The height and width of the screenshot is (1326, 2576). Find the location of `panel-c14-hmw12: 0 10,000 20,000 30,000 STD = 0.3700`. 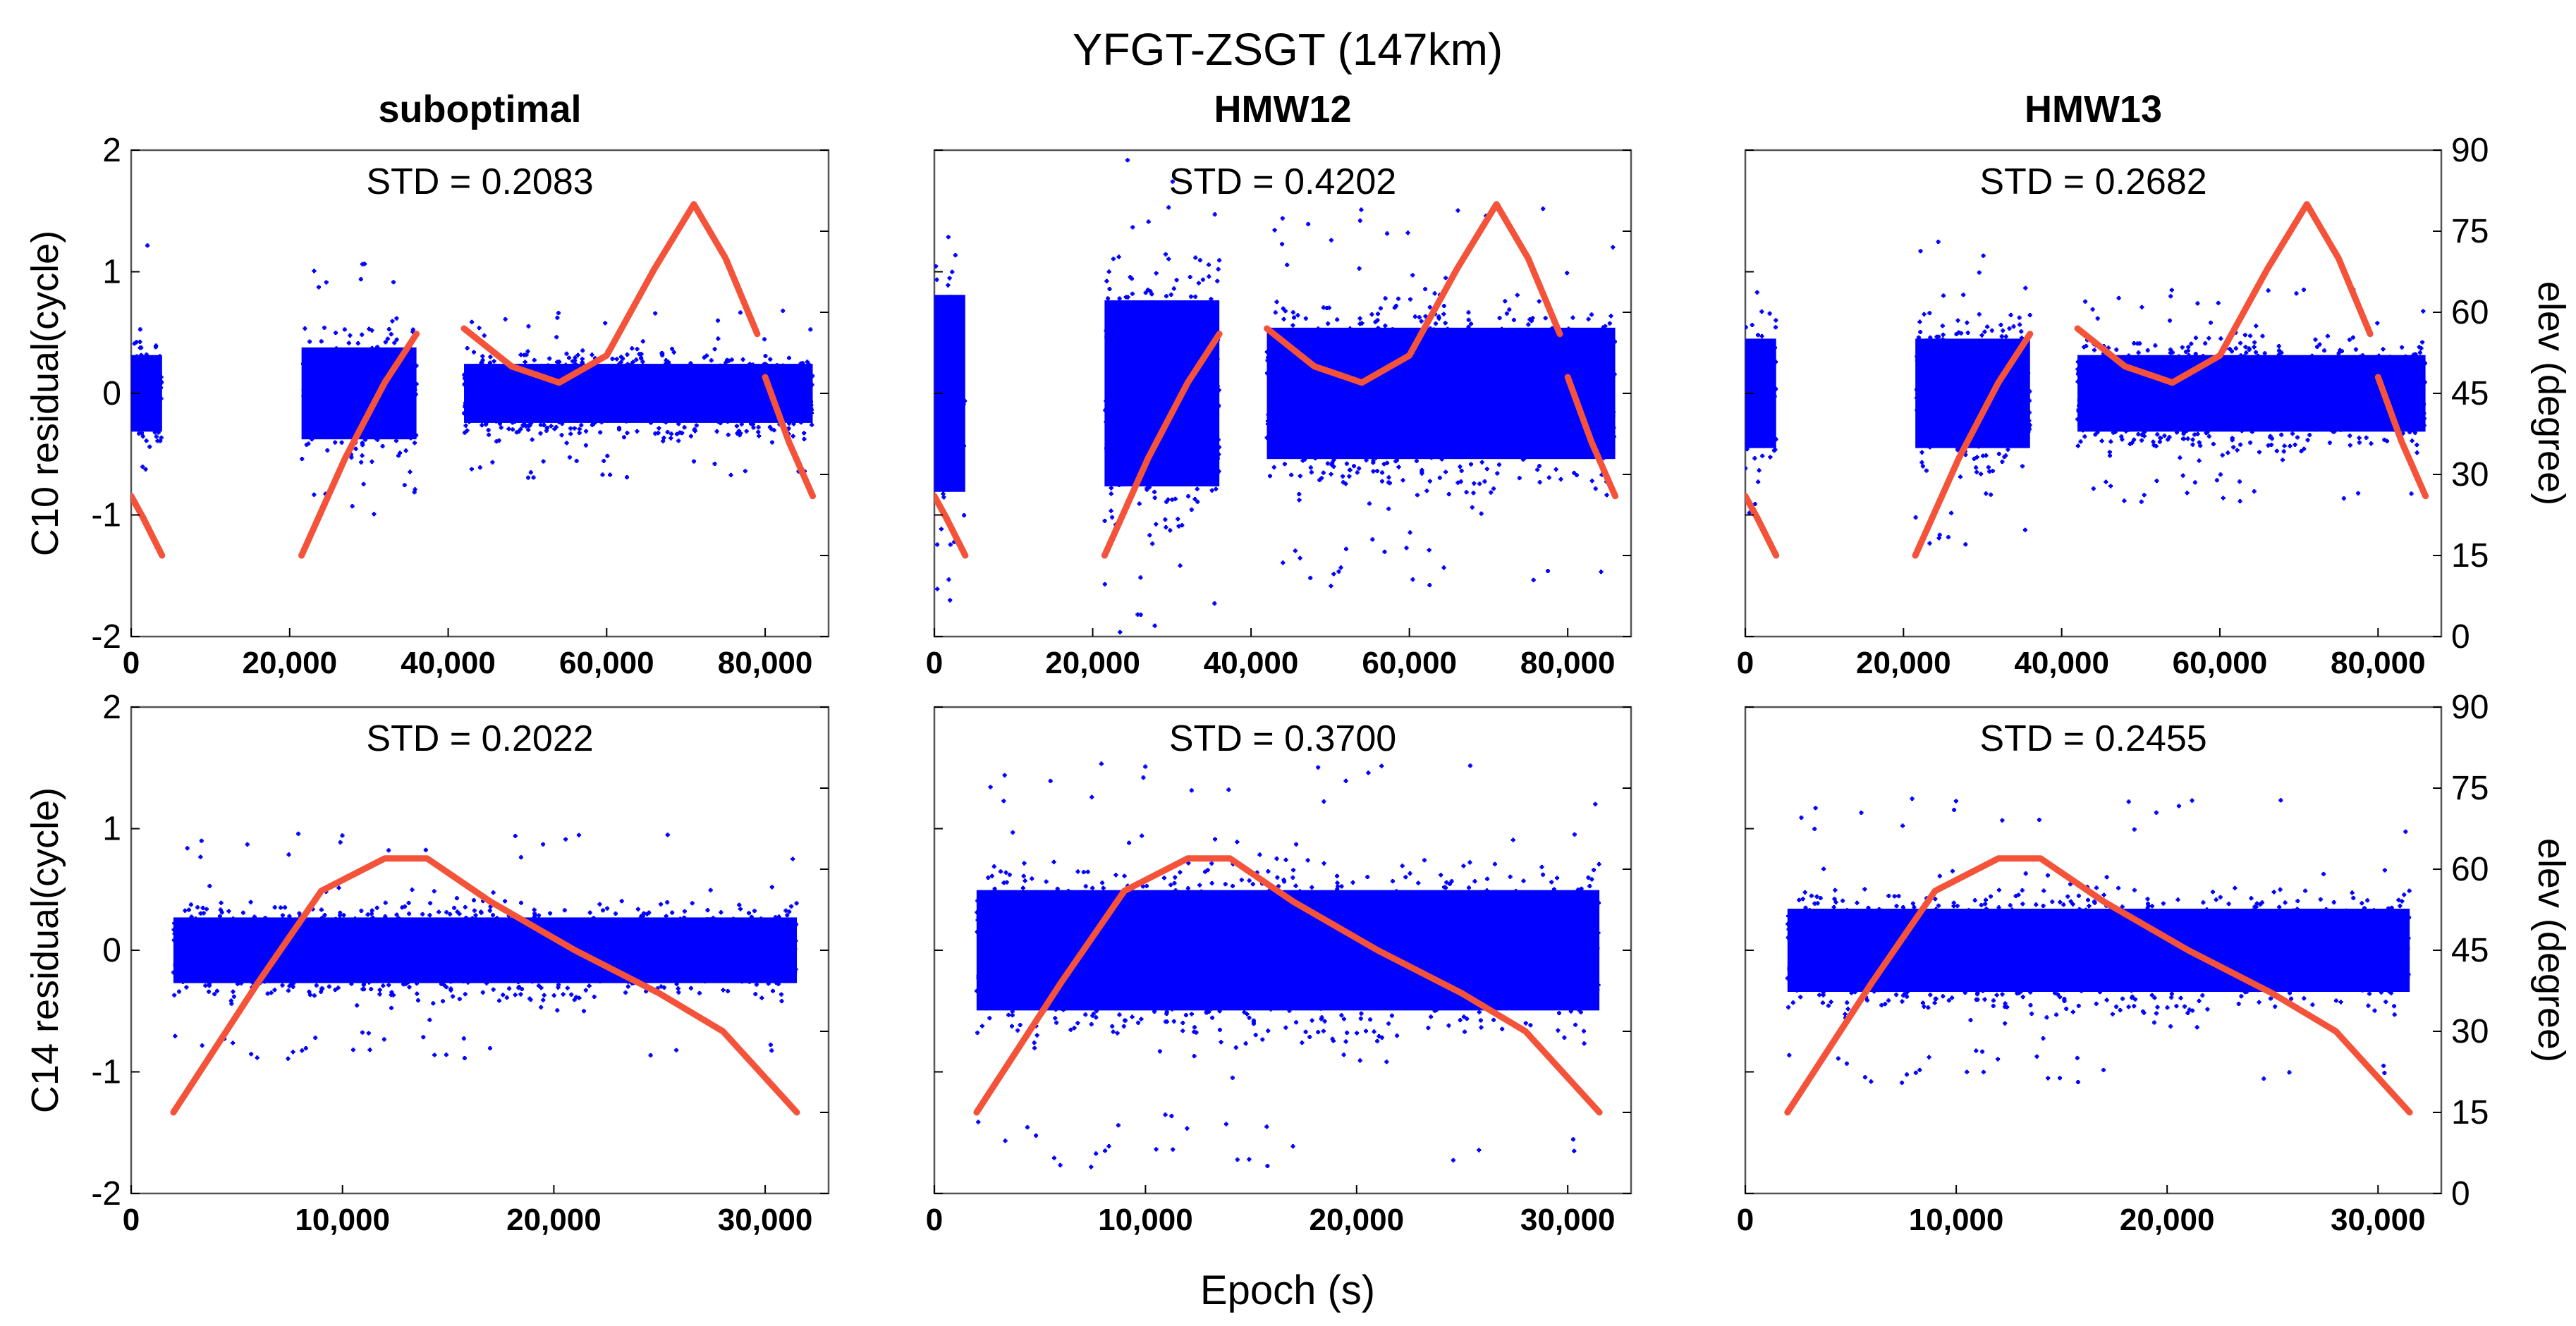

panel-c14-hmw12: 0 10,000 20,000 30,000 STD = 0.3700 is located at coordinates (1279, 971).